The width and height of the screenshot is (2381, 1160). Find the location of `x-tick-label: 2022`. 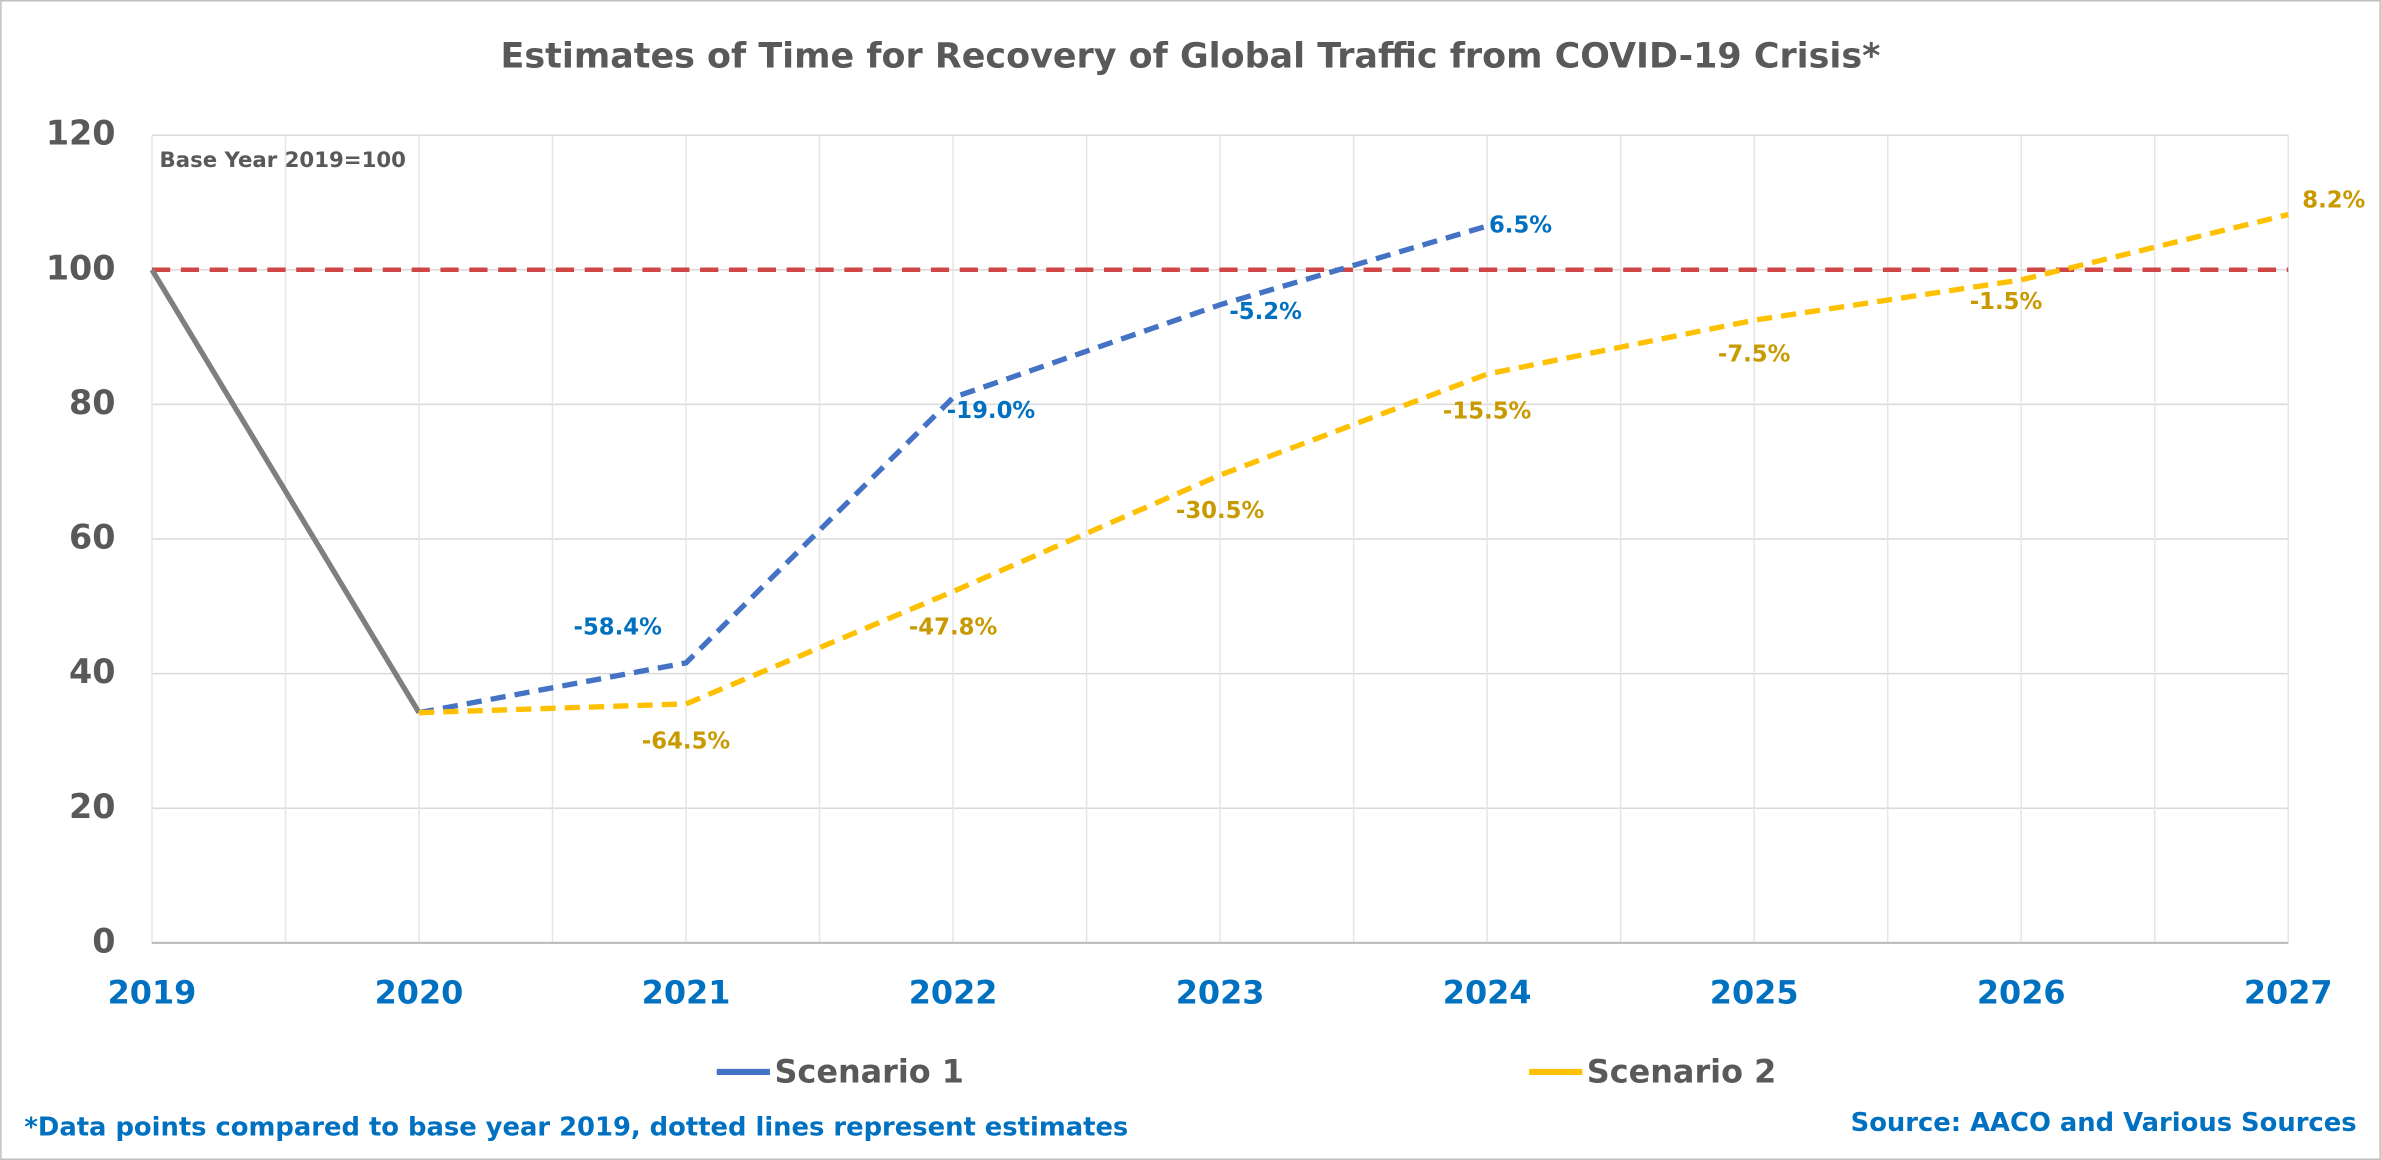

x-tick-label: 2022 is located at coordinates (953, 993).